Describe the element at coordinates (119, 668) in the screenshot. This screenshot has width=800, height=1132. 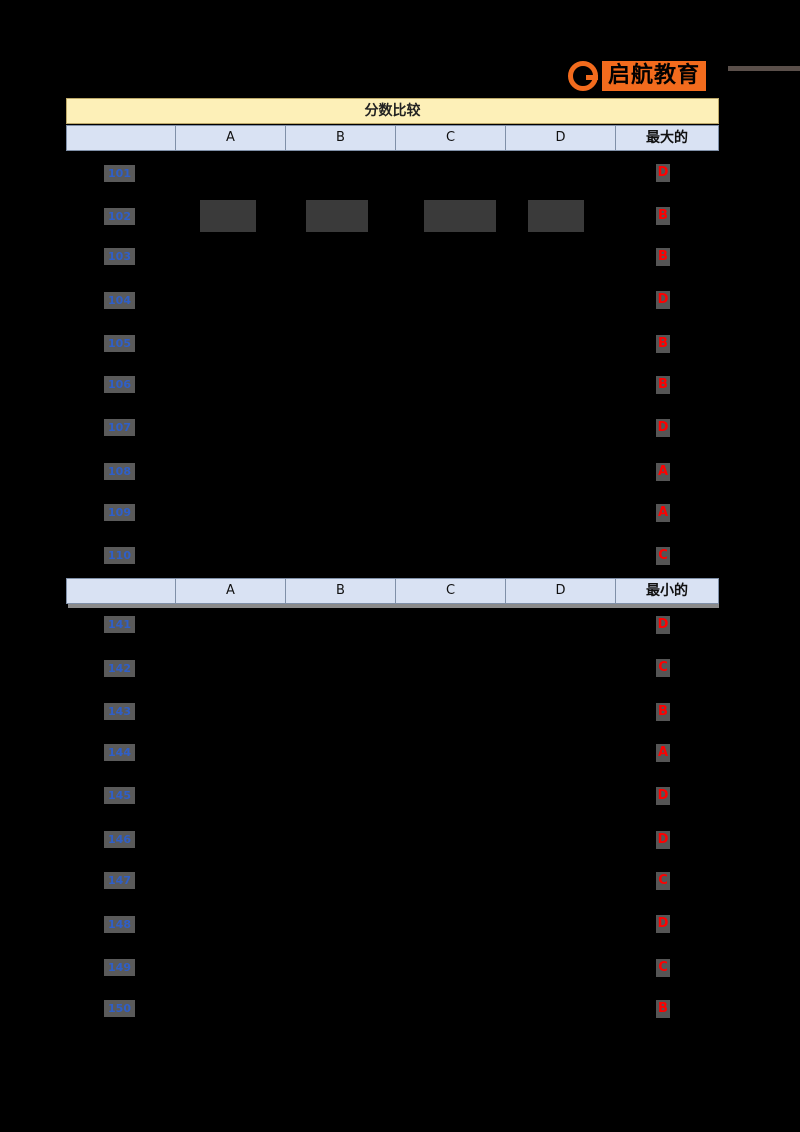
I see `row-label: 142` at that location.